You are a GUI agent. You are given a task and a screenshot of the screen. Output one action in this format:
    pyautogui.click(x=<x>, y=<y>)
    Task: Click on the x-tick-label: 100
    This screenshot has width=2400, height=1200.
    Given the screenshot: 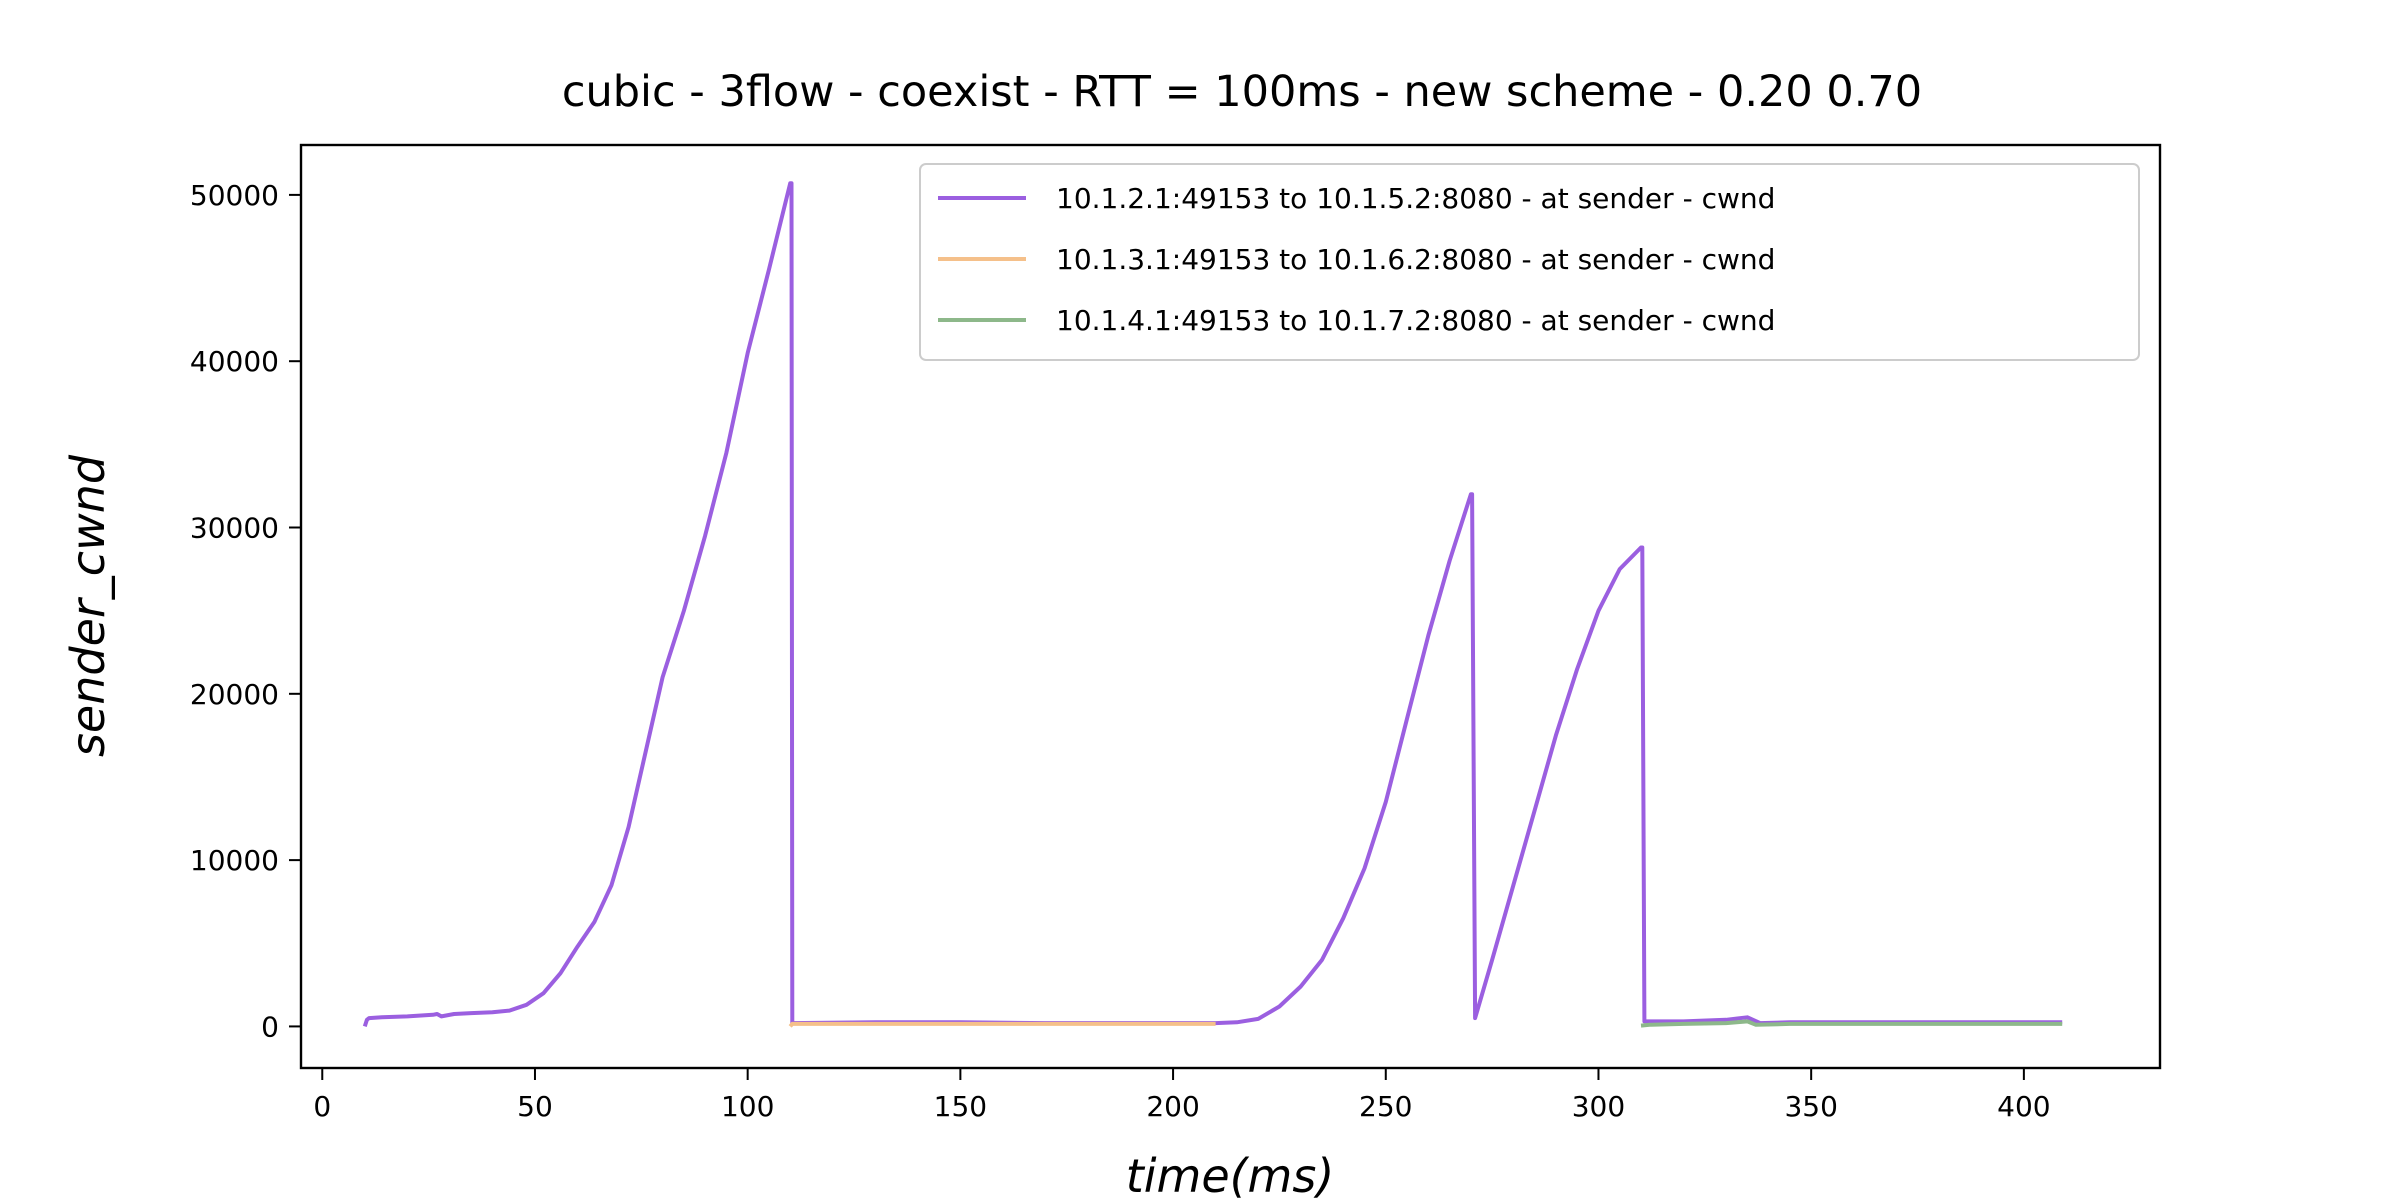 What is the action you would take?
    pyautogui.click(x=747, y=1106)
    